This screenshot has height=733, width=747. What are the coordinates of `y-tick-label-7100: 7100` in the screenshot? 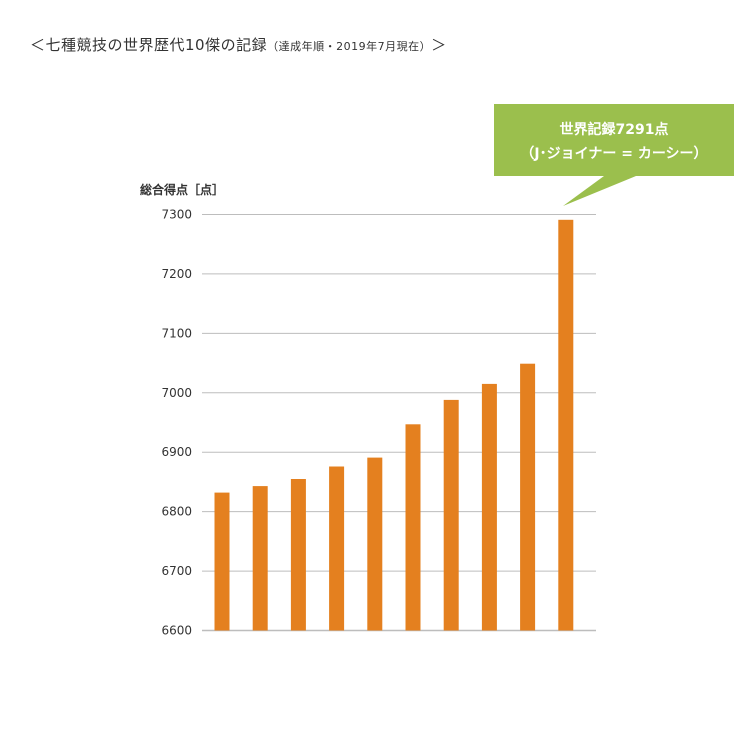 It's located at (176, 333).